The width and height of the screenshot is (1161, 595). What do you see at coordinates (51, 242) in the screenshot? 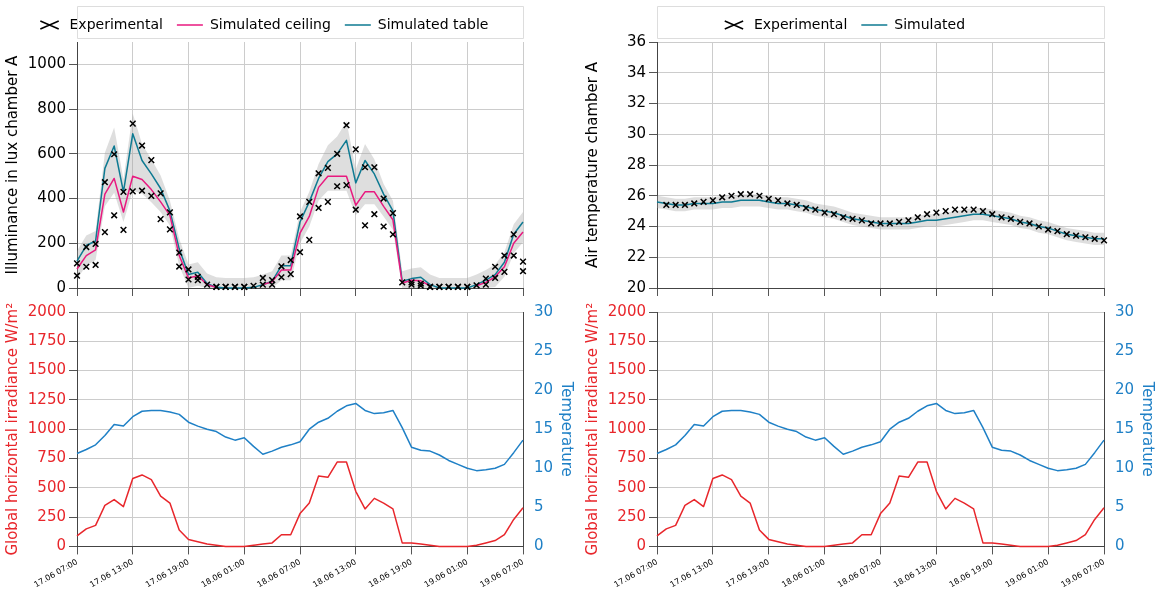
I see `y-tick-label: 200` at bounding box center [51, 242].